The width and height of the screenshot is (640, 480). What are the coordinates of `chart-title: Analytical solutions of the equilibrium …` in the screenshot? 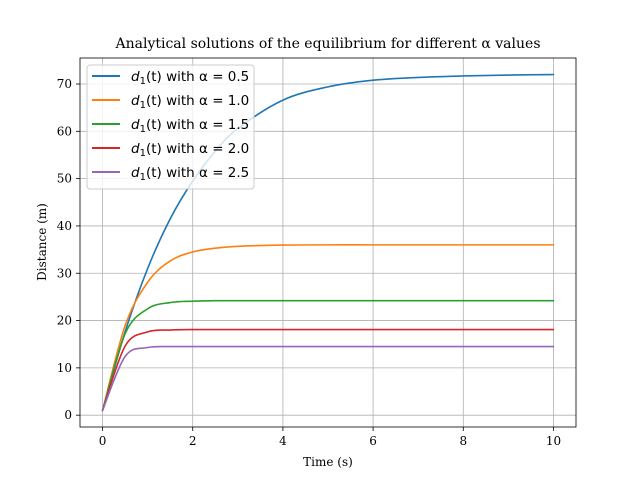 It's located at (328, 44).